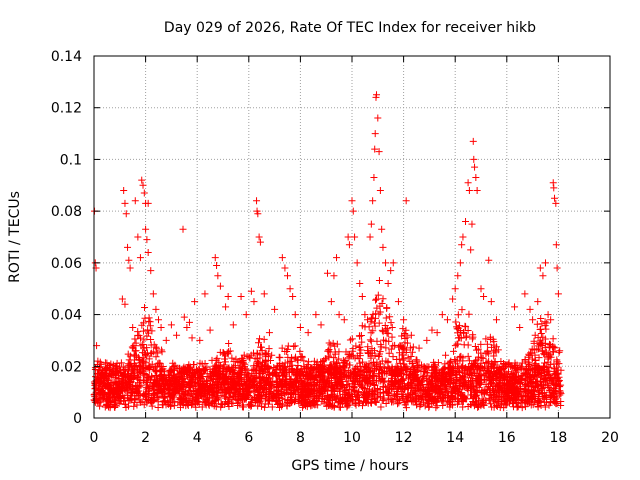  I want to click on x-tick-label: 10, so click(352, 438).